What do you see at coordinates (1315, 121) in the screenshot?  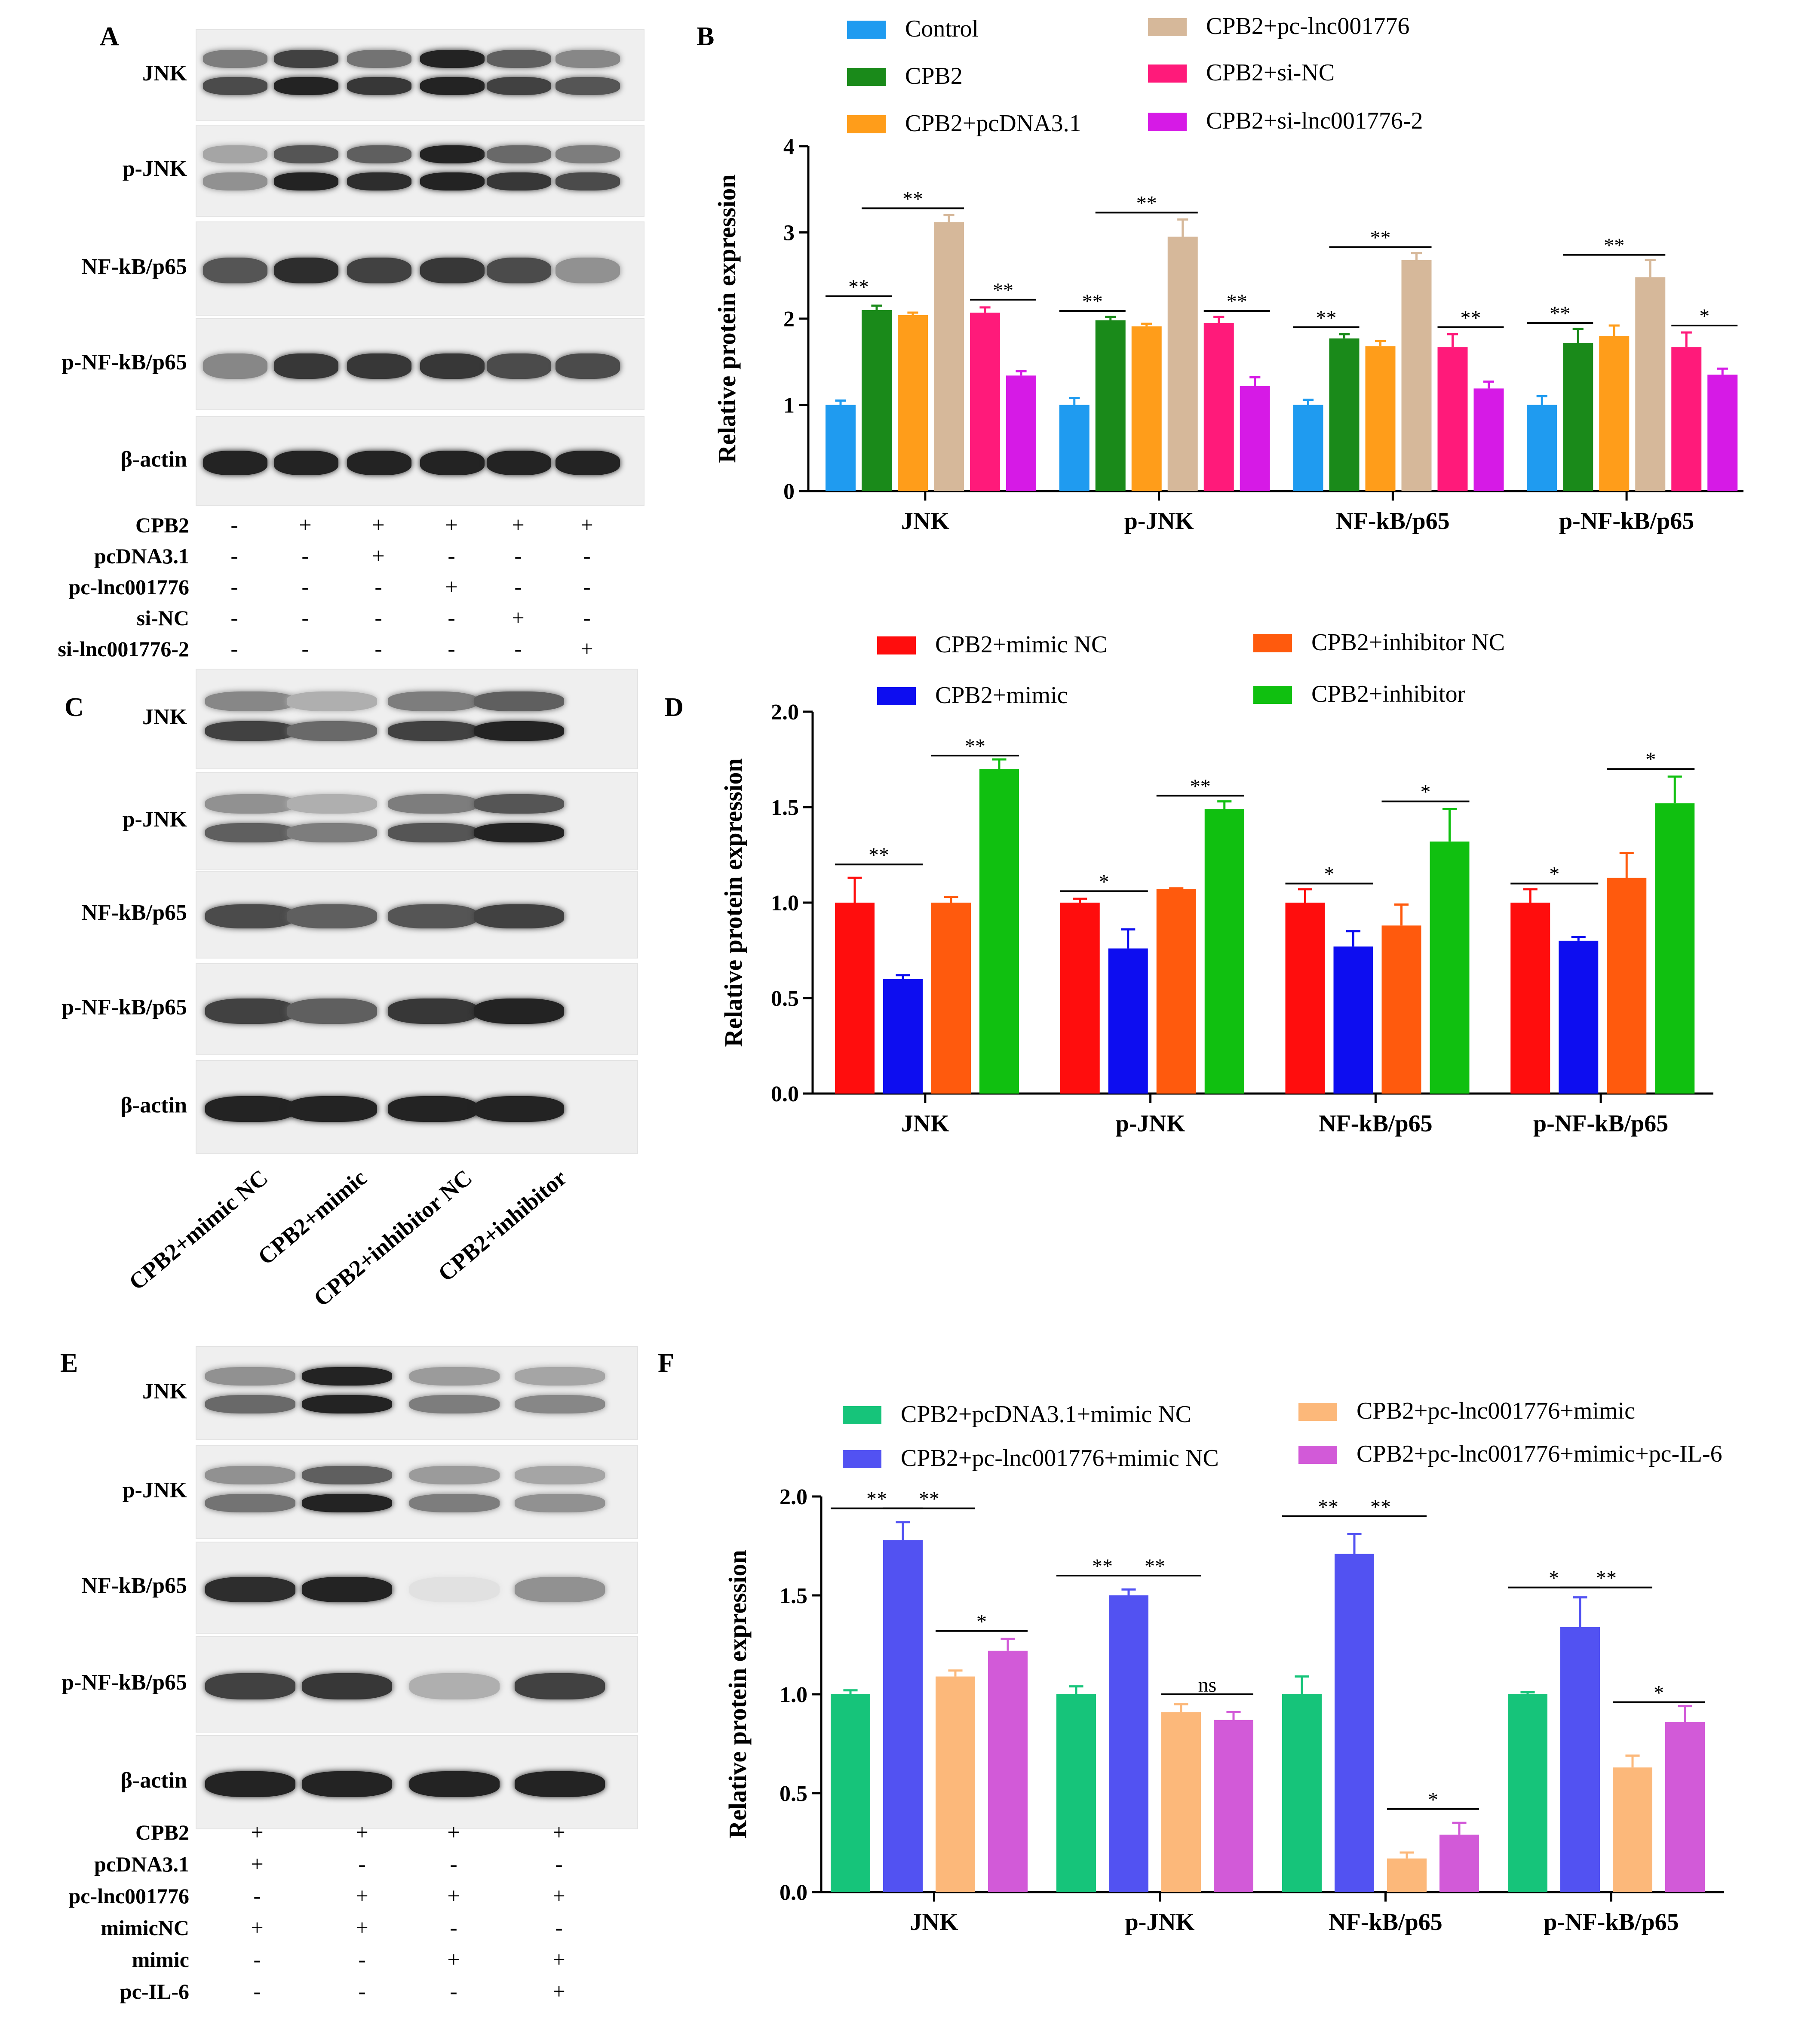 I see `legend-label: CPB2+si-lnc001776-2` at bounding box center [1315, 121].